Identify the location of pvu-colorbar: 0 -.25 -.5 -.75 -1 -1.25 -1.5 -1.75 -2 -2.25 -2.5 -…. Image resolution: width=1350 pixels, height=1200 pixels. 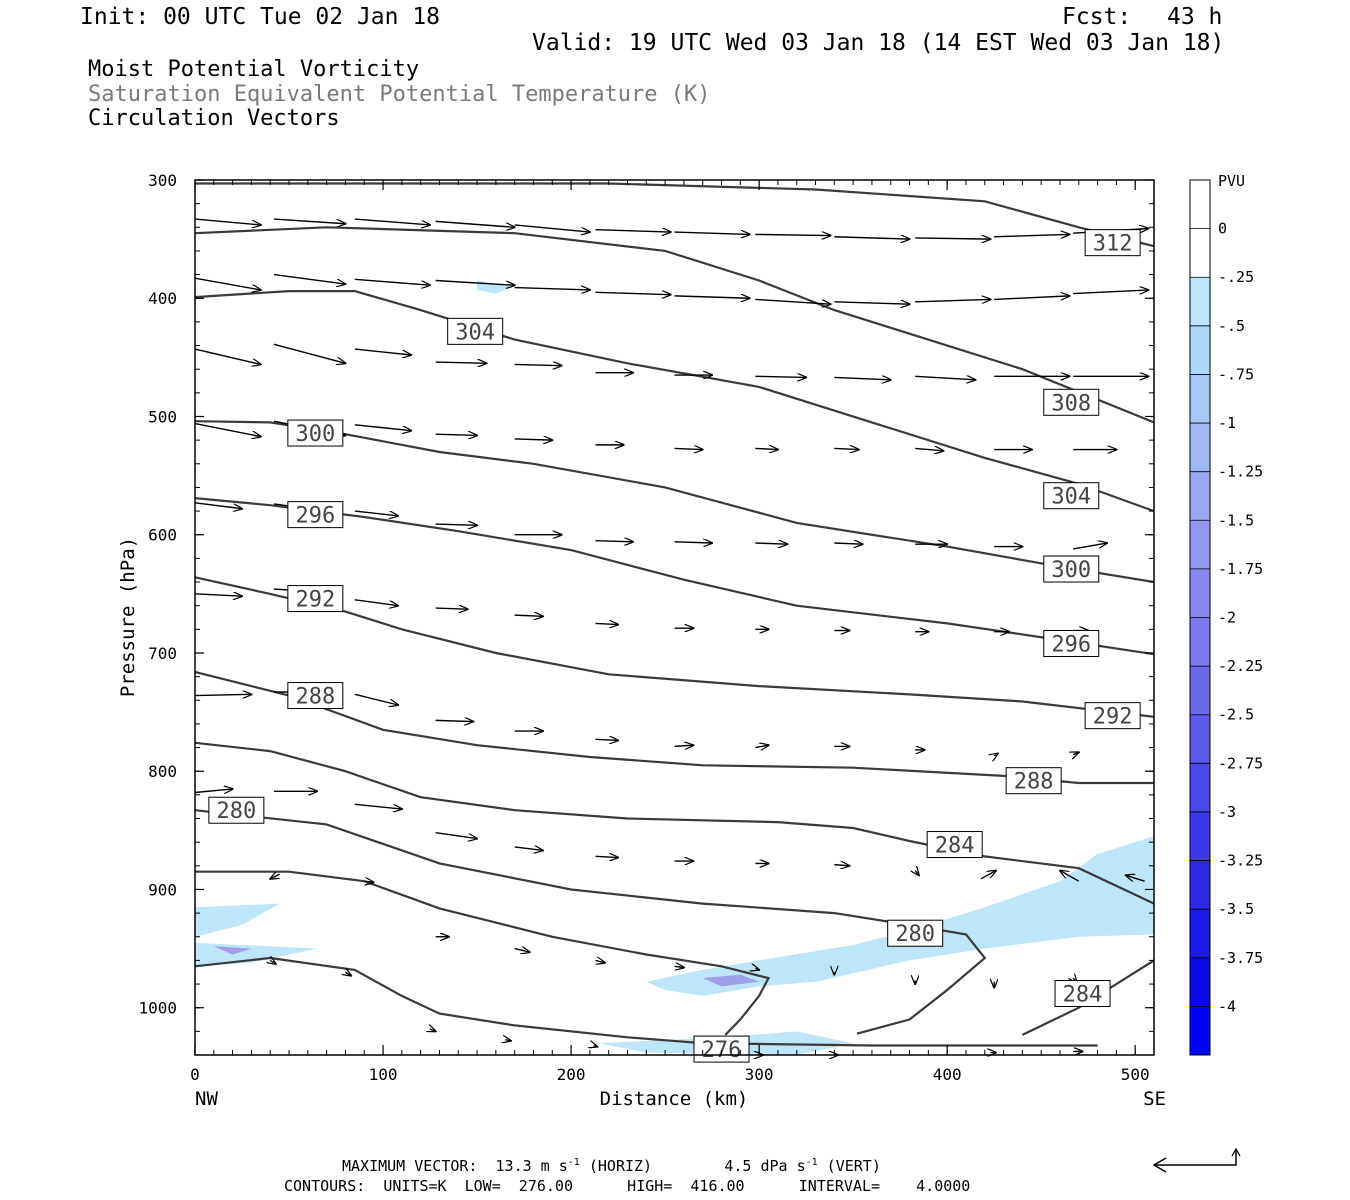
(1226, 617).